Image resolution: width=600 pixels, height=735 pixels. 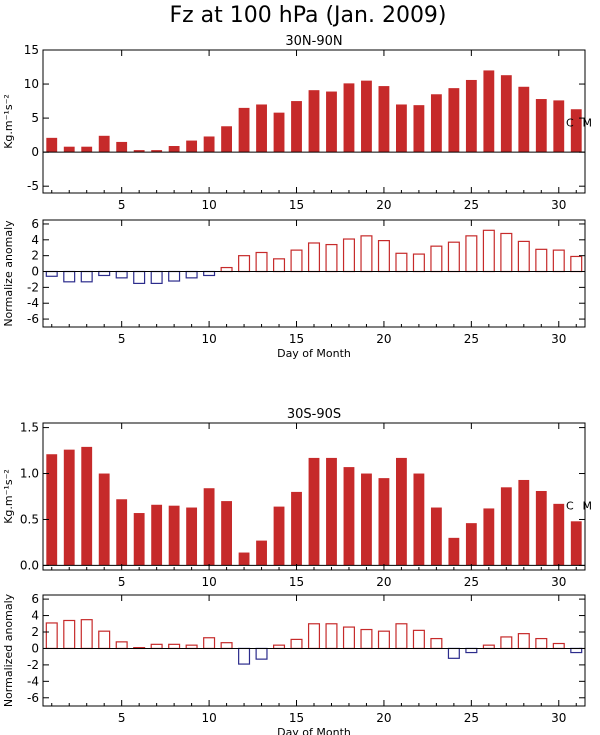 What do you see at coordinates (314, 730) in the screenshot?
I see `x-axis-label: Day of Month` at bounding box center [314, 730].